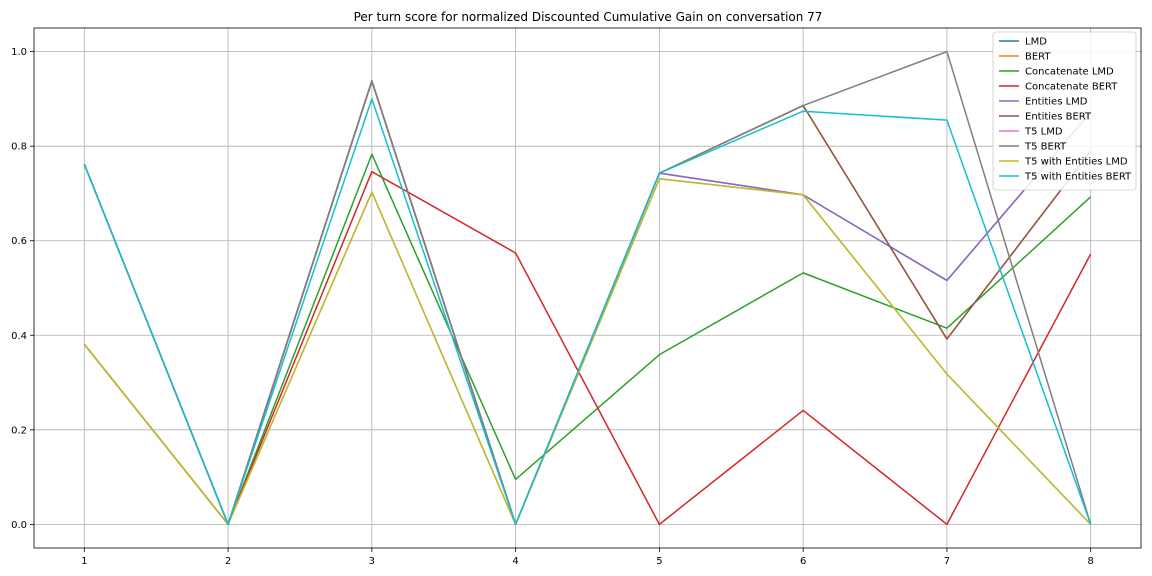 This screenshot has height=576, width=1152. What do you see at coordinates (228, 561) in the screenshot?
I see `x-tick-label: 2` at bounding box center [228, 561].